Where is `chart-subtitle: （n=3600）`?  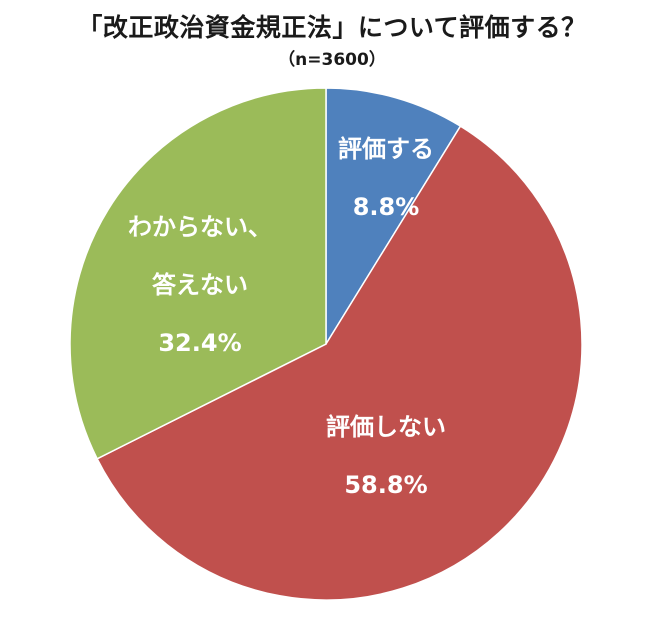 chart-subtitle: （n=3600） is located at coordinates (332, 60).